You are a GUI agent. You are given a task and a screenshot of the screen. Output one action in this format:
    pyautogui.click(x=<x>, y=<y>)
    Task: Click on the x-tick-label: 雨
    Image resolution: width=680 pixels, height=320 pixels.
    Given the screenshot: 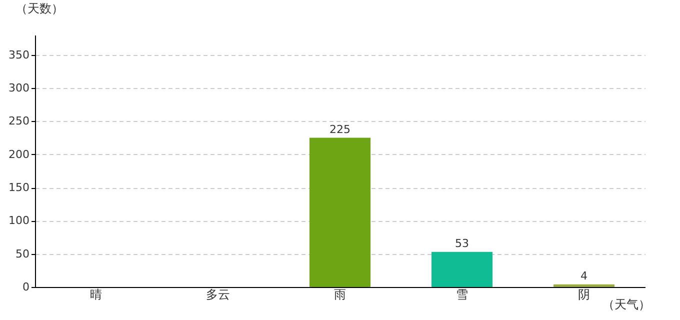 What is the action you would take?
    pyautogui.click(x=340, y=295)
    